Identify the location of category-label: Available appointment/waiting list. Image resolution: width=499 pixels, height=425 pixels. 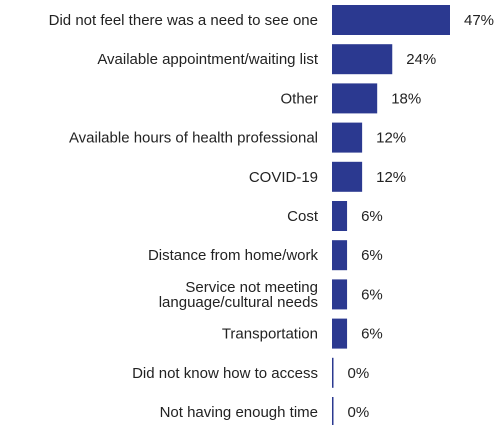
(208, 59).